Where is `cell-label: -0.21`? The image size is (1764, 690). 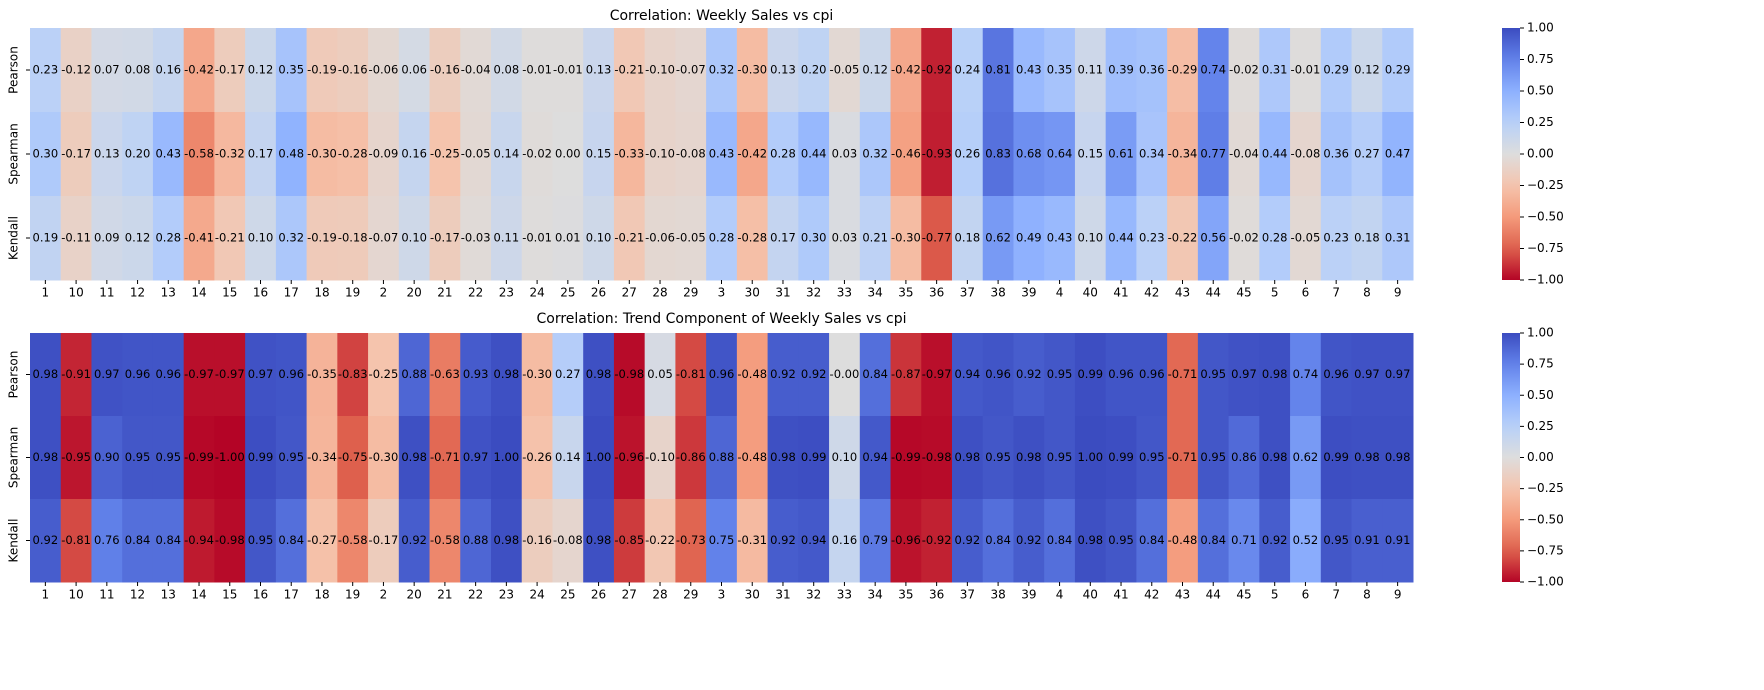
cell-label: -0.21 is located at coordinates (629, 238).